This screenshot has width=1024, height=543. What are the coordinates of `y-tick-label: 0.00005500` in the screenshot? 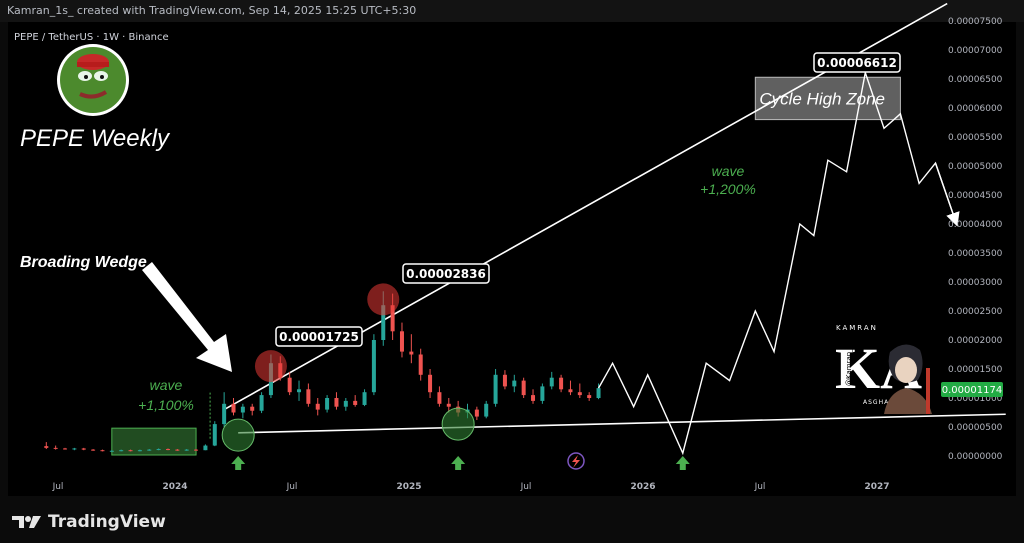 It's located at (975, 138).